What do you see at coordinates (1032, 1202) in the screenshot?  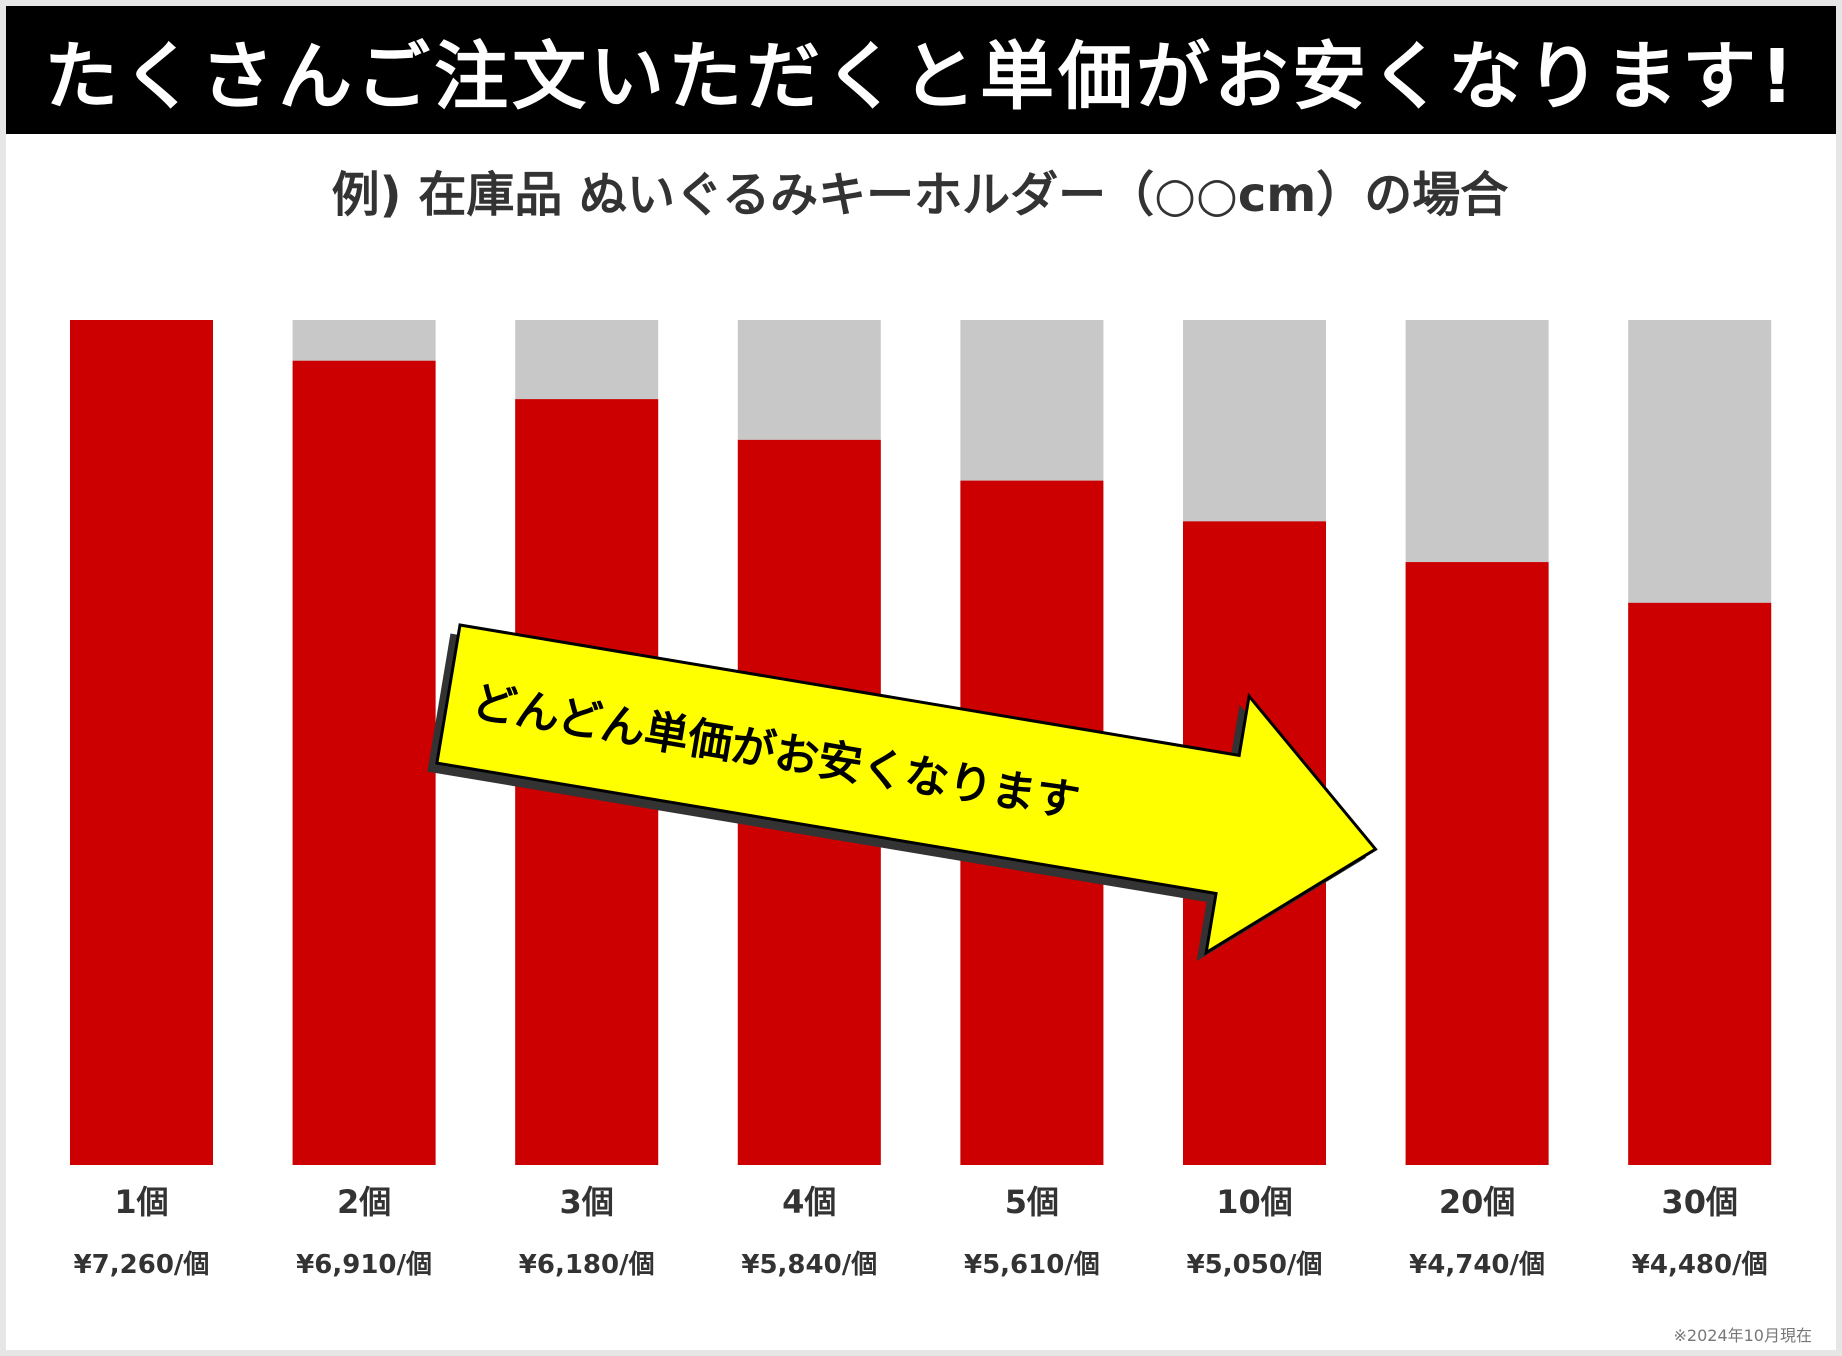 I see `category-label-5: 5個` at bounding box center [1032, 1202].